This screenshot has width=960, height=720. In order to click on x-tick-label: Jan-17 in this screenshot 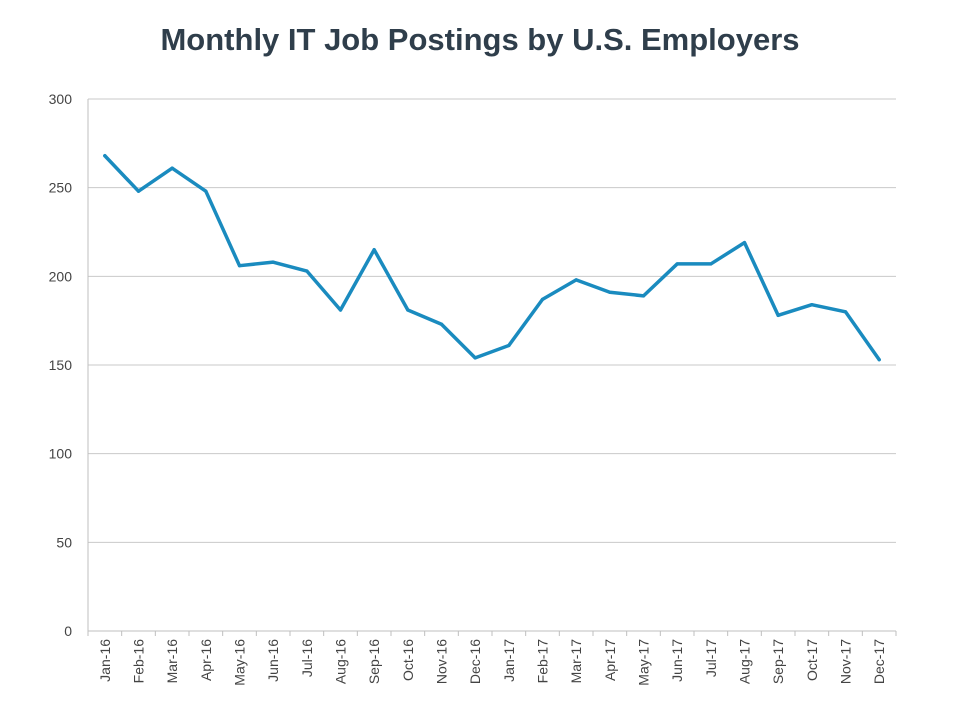, I will do `click(509, 660)`.